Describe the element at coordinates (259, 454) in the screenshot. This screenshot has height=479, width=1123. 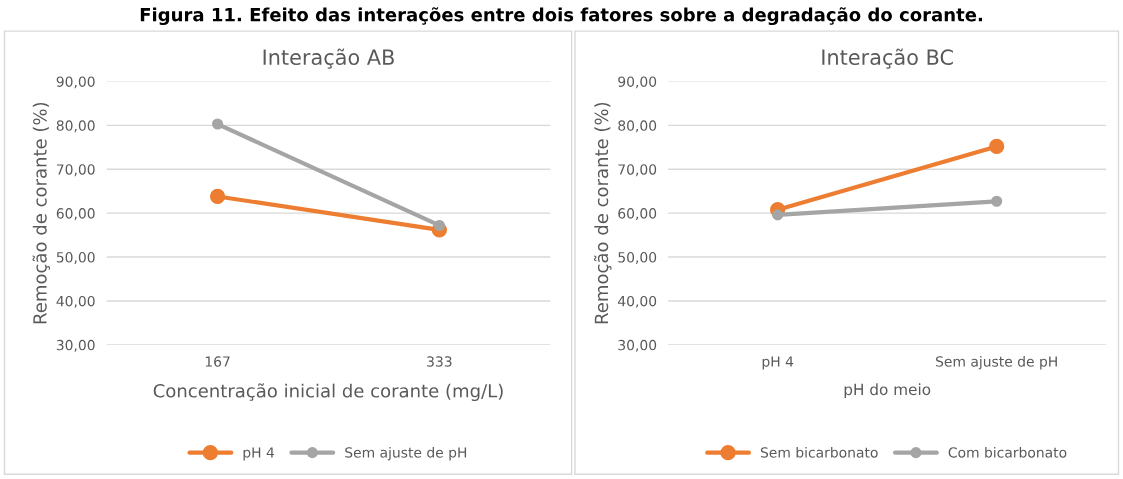
I see `legend-label: pH 4` at that location.